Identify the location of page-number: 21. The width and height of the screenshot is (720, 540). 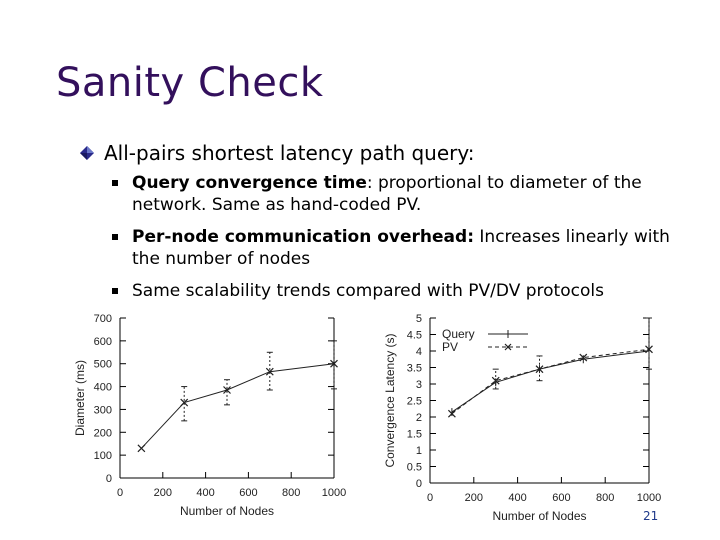
(651, 516).